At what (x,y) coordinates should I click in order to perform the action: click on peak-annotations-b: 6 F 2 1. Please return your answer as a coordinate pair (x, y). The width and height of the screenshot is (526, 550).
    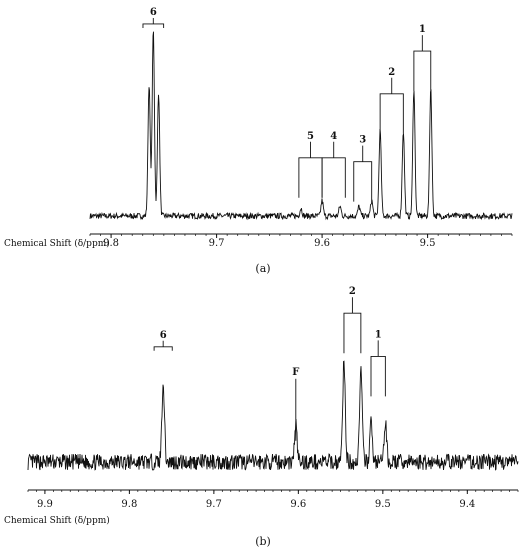
    Looking at the image, I should click on (269, 363).